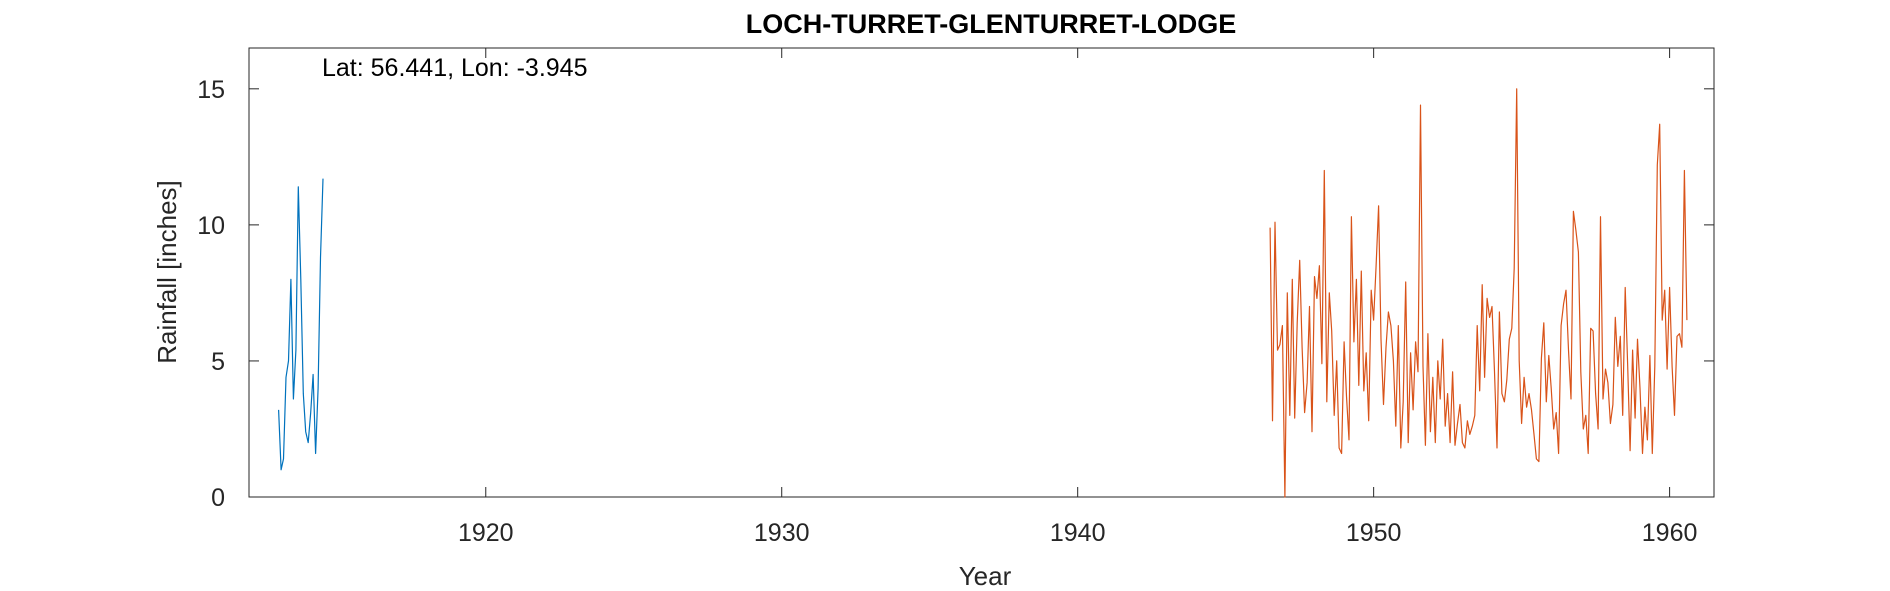 The height and width of the screenshot is (591, 1890). Describe the element at coordinates (211, 226) in the screenshot. I see `y-tick-label: 10` at that location.